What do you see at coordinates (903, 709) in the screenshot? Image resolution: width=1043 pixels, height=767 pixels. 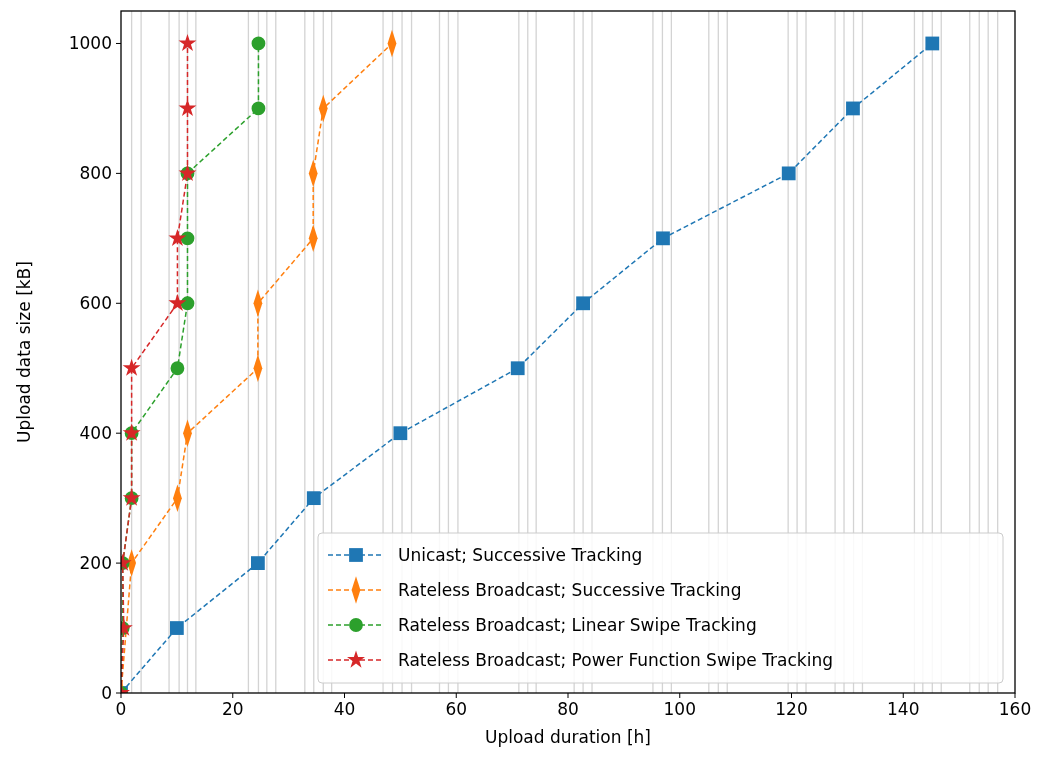 I see `x-tick-label: 140` at bounding box center [903, 709].